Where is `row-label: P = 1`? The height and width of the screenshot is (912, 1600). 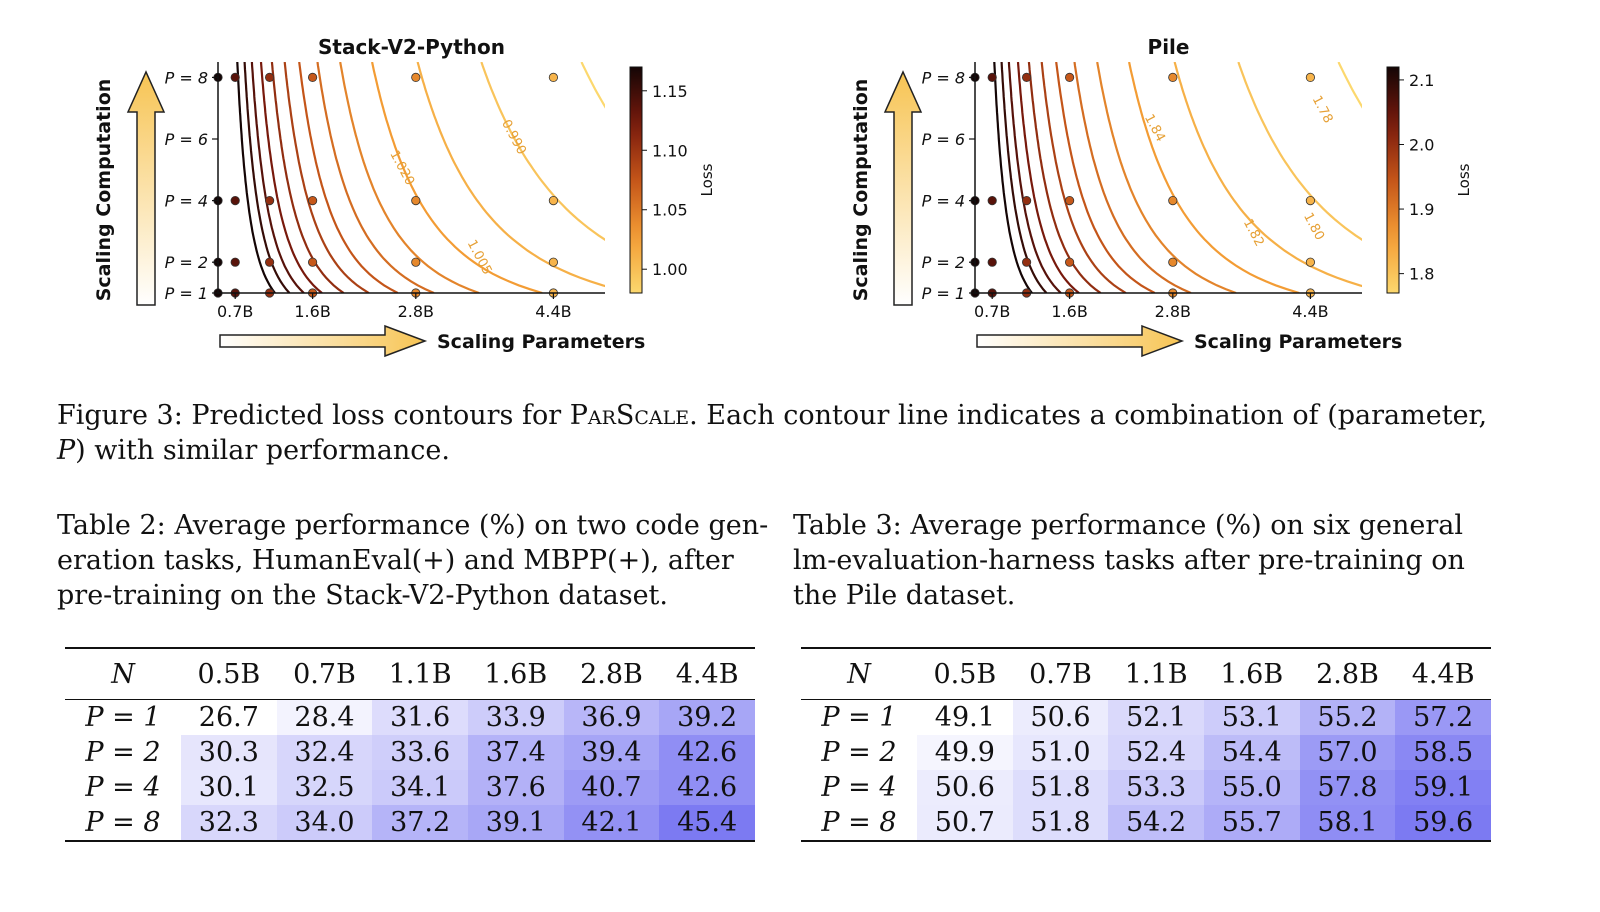 row-label: P = 1 is located at coordinates (123, 717).